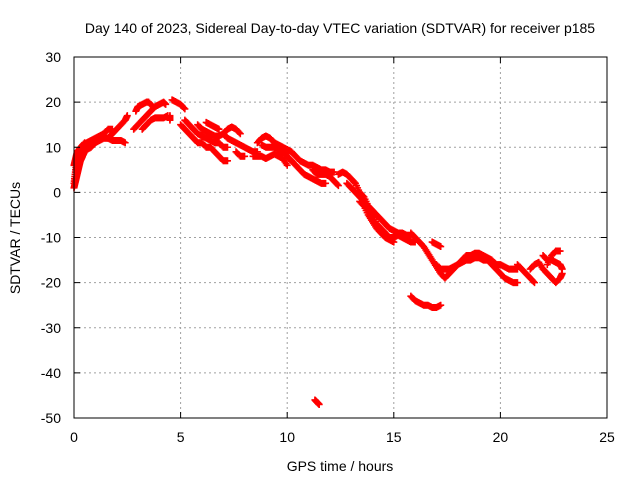 The height and width of the screenshot is (480, 640). Describe the element at coordinates (51, 283) in the screenshot. I see `y-tick-label: -20` at that location.